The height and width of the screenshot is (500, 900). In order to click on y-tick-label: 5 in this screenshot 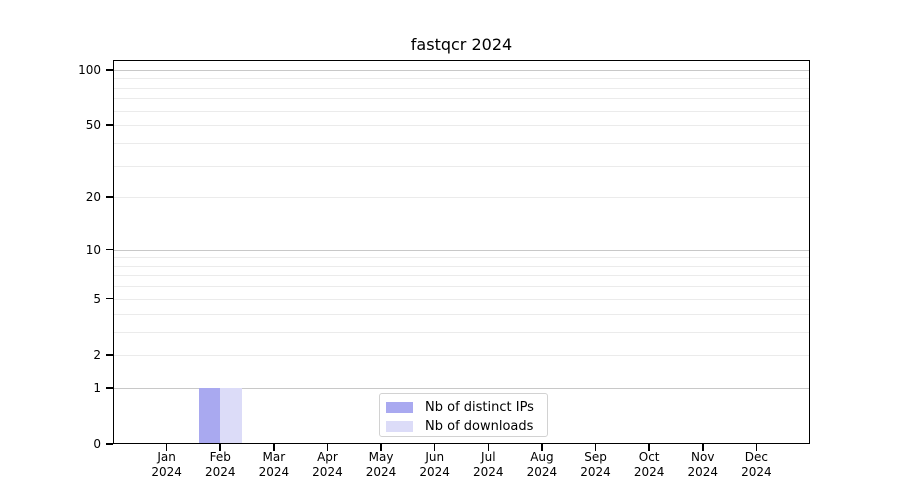, I will do `click(97, 298)`.